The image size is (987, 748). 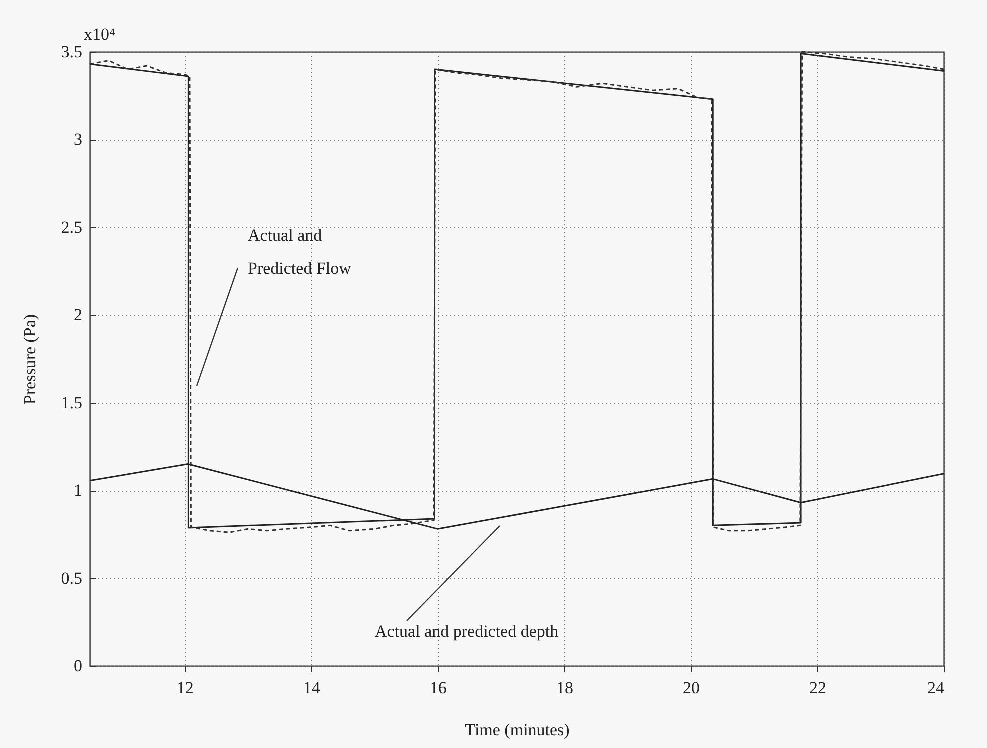 What do you see at coordinates (71, 578) in the screenshot?
I see `y-tick-label: 0.5` at bounding box center [71, 578].